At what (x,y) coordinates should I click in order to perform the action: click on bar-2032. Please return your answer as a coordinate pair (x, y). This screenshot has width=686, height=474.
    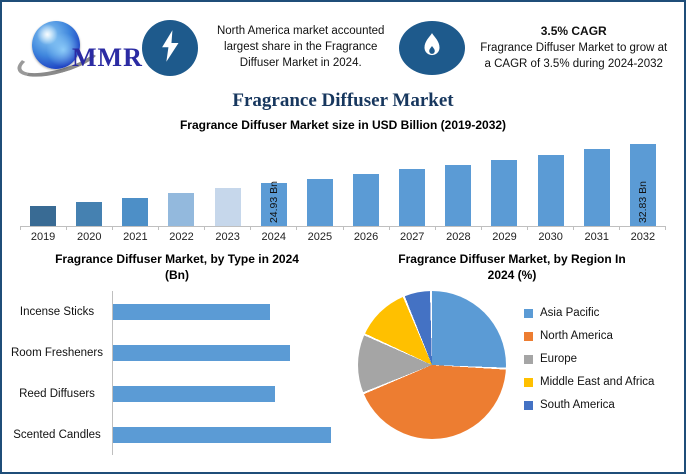
    Looking at the image, I should click on (642, 184).